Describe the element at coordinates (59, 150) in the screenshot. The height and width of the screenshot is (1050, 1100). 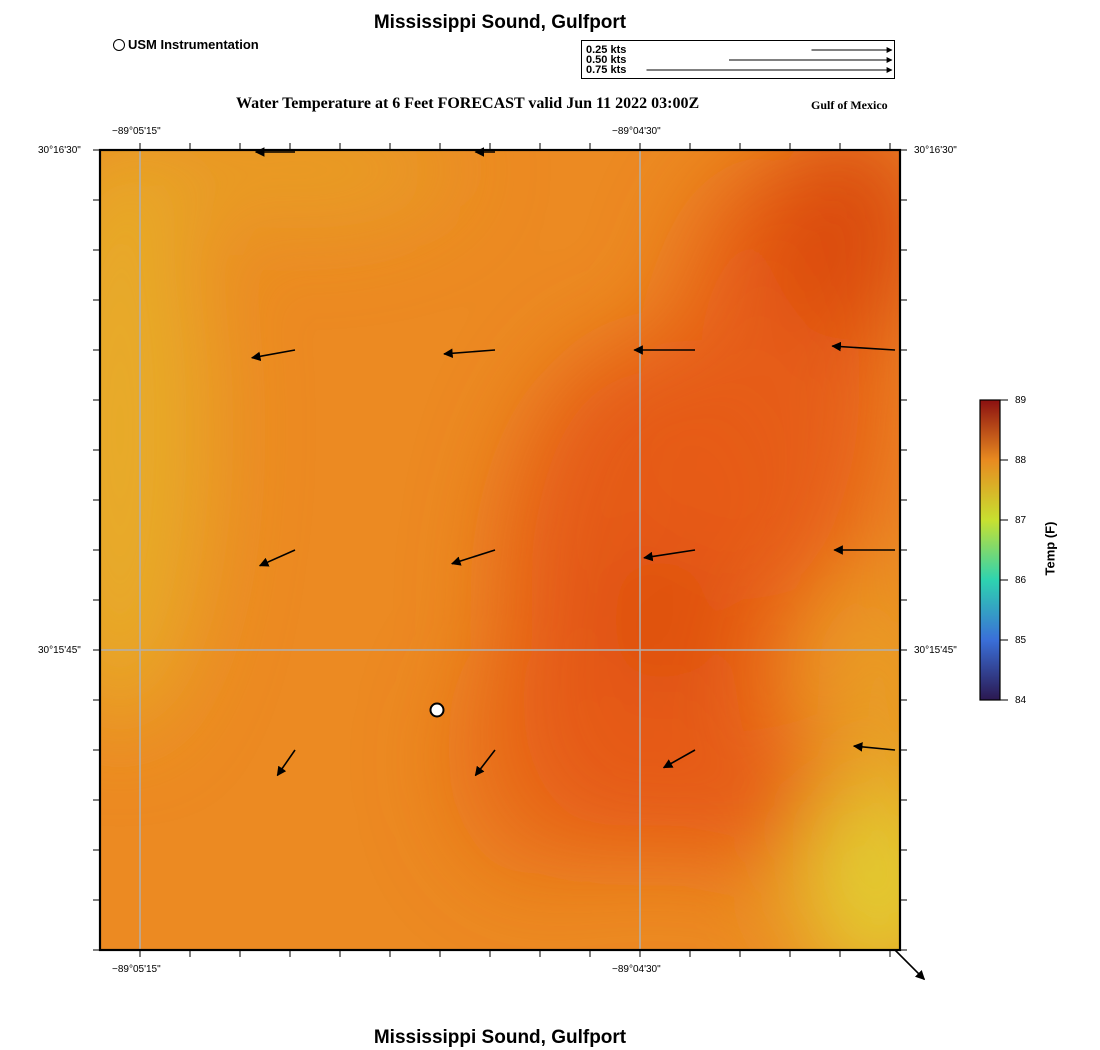
I see `lat-label-left-1: 30°16'30"` at that location.